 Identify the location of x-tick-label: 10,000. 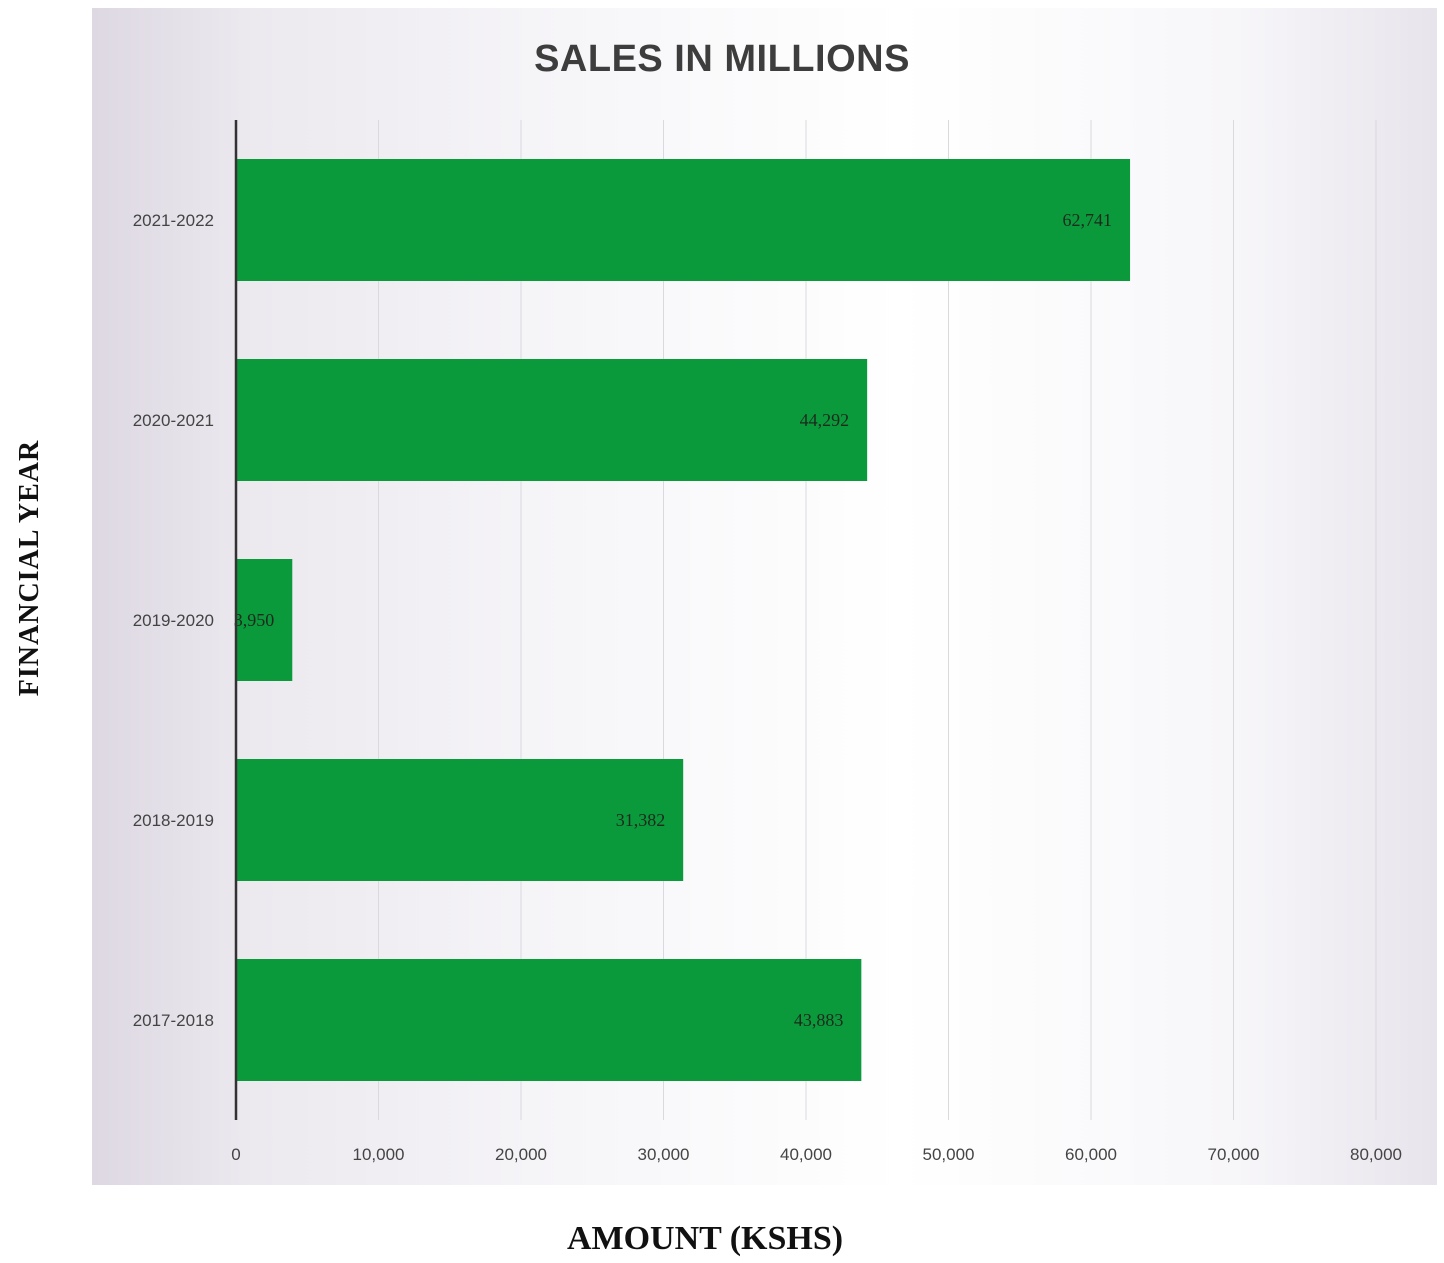
(379, 1154).